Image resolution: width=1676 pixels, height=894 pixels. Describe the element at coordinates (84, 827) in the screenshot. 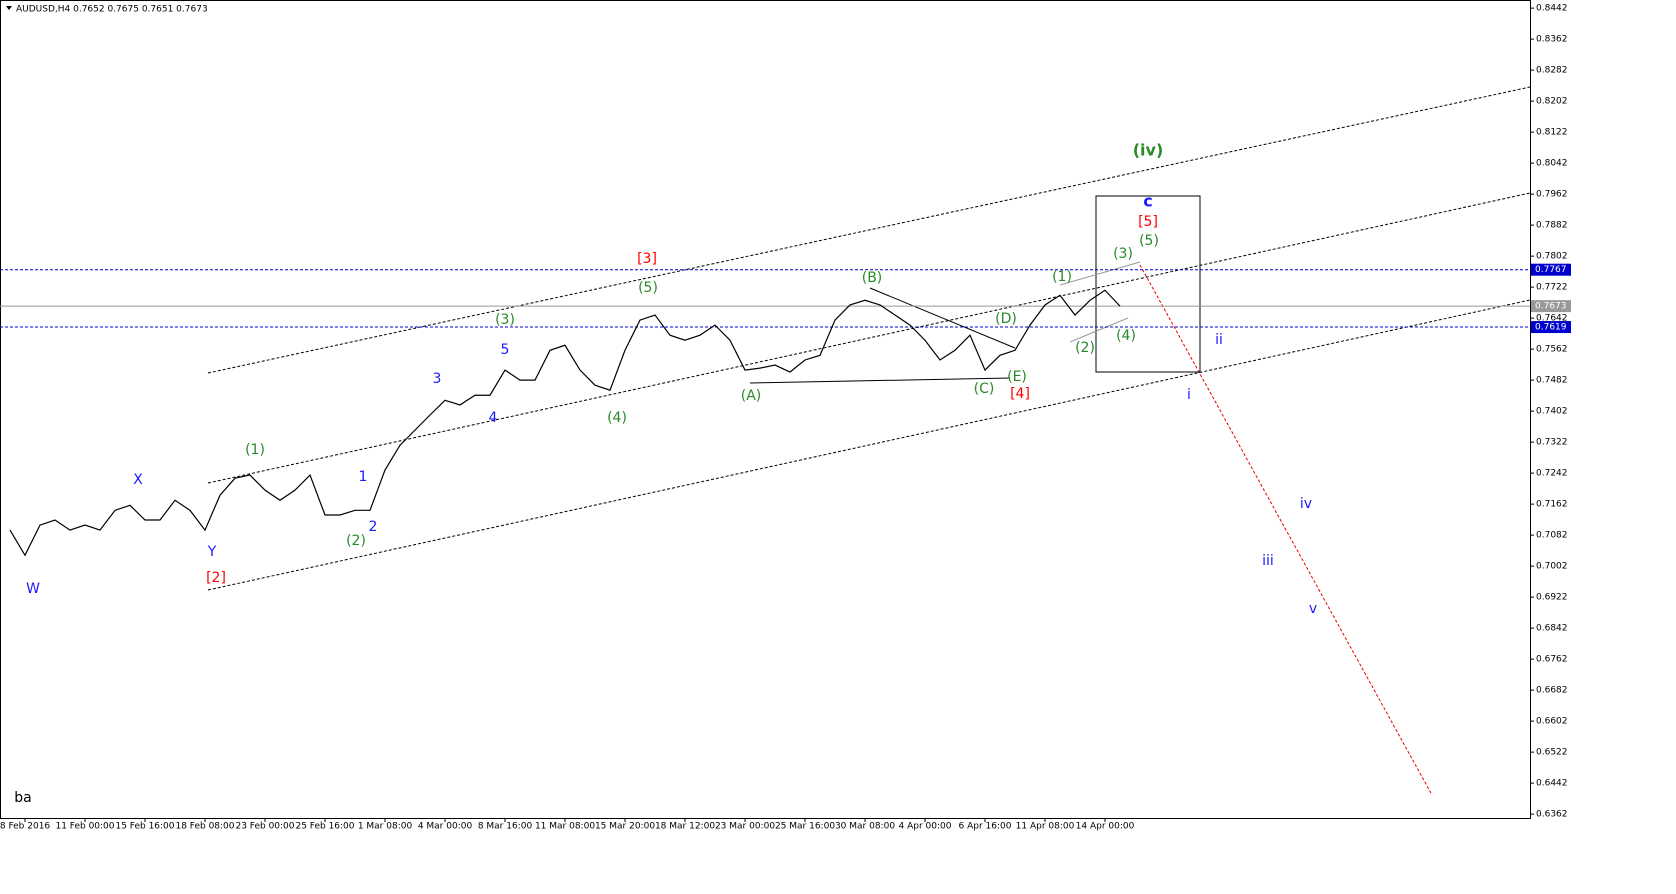

I see `x-tick-label: 11 Feb 00:00` at that location.